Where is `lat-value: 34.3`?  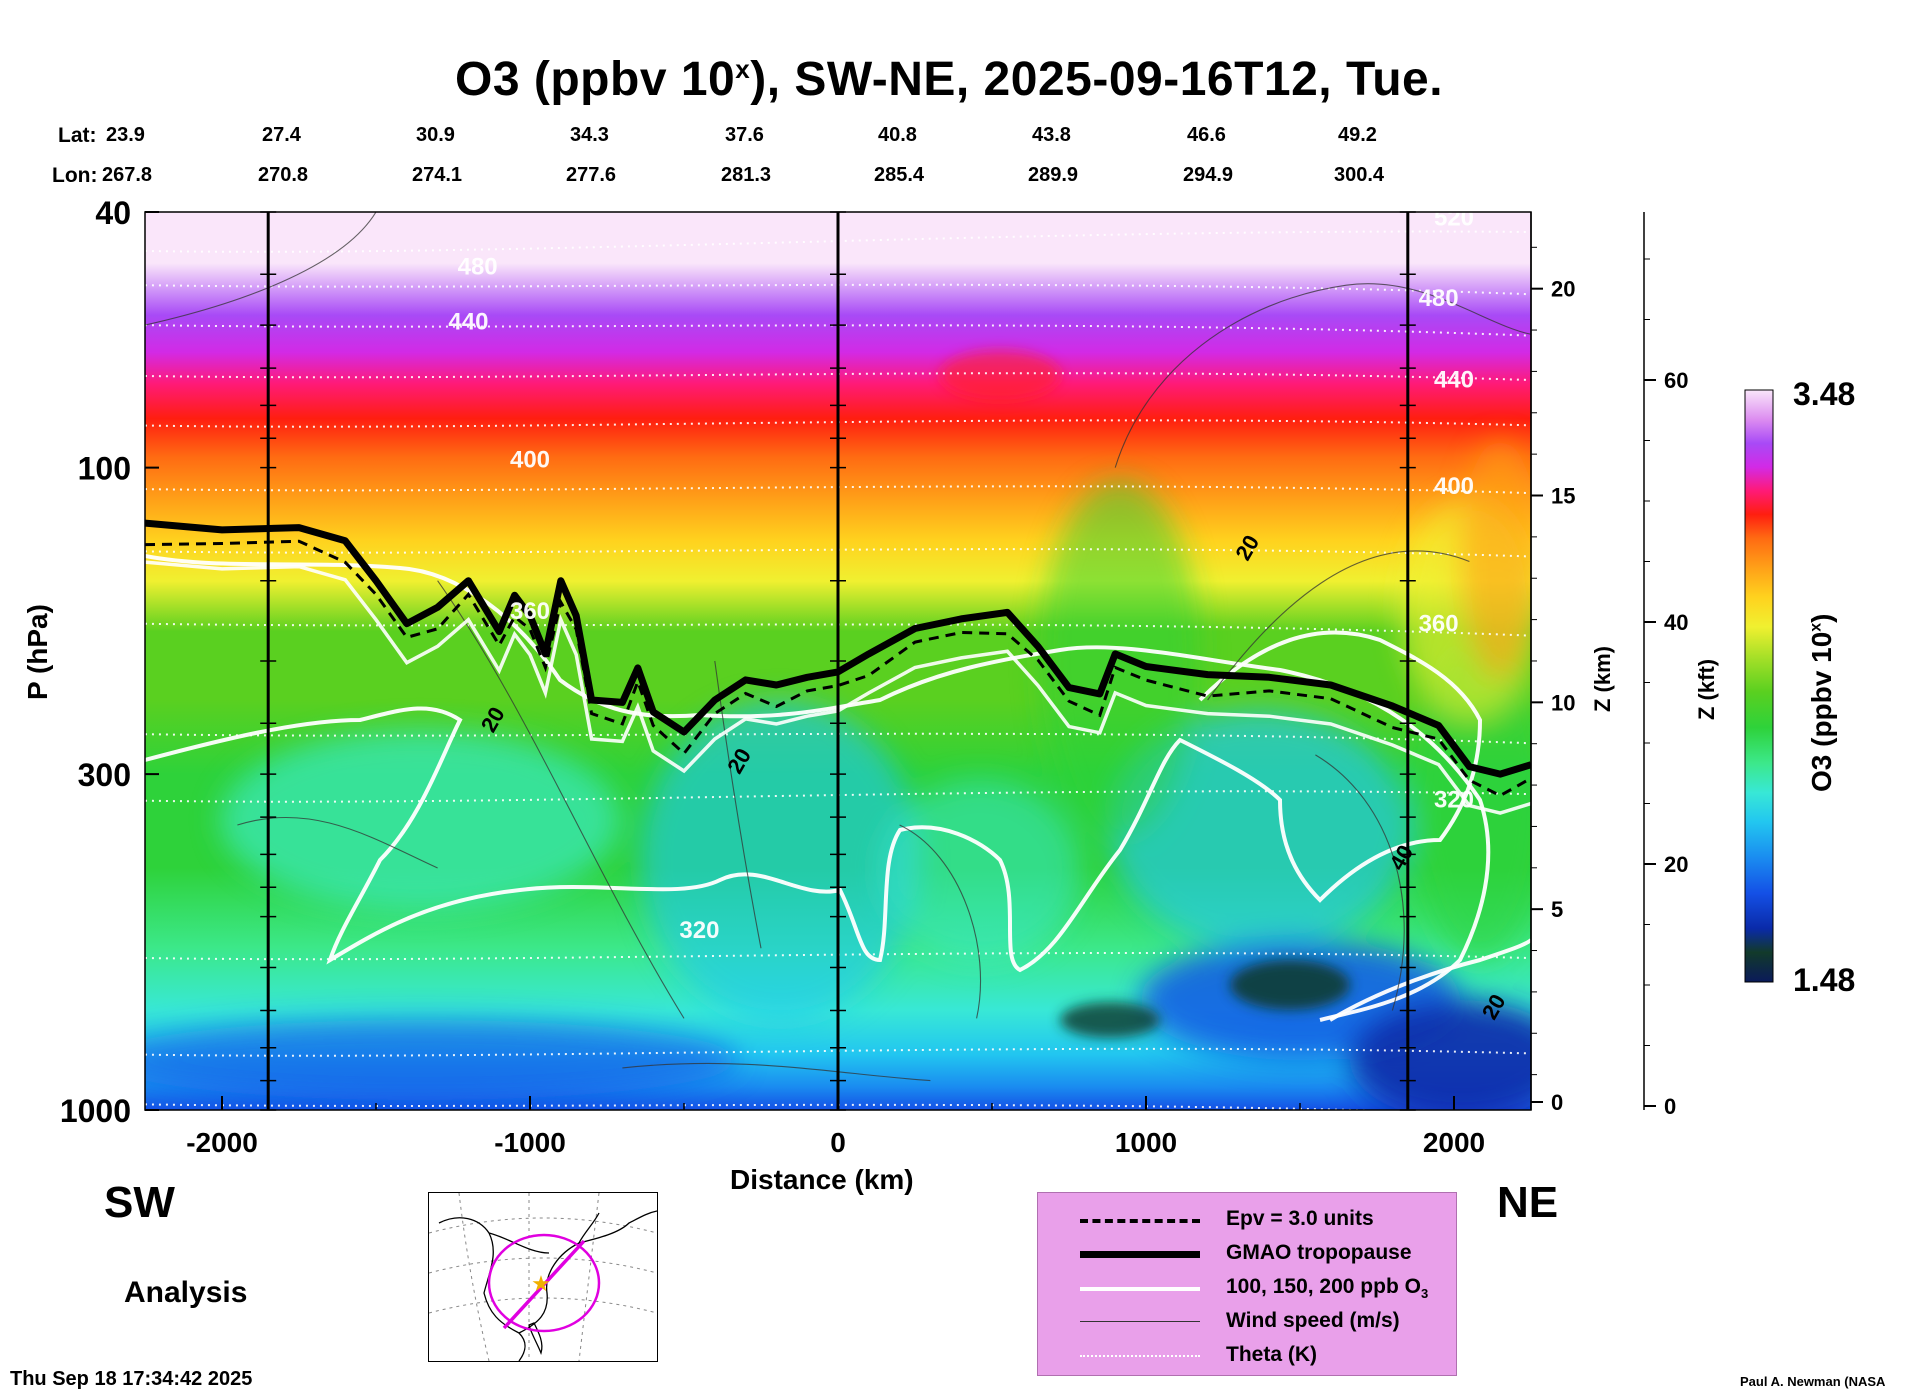
lat-value: 34.3 is located at coordinates (589, 135).